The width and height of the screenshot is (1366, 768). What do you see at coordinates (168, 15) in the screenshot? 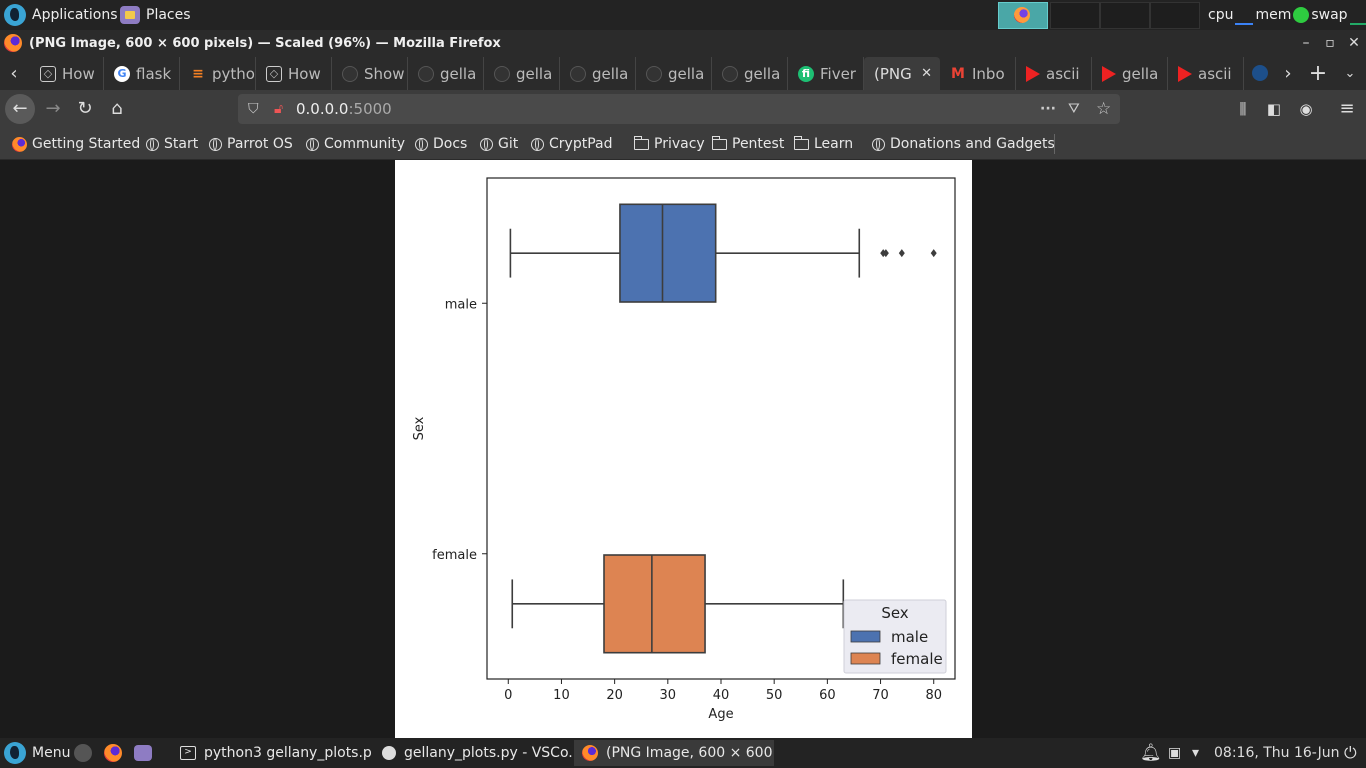
I see `places-label: Places` at bounding box center [168, 15].